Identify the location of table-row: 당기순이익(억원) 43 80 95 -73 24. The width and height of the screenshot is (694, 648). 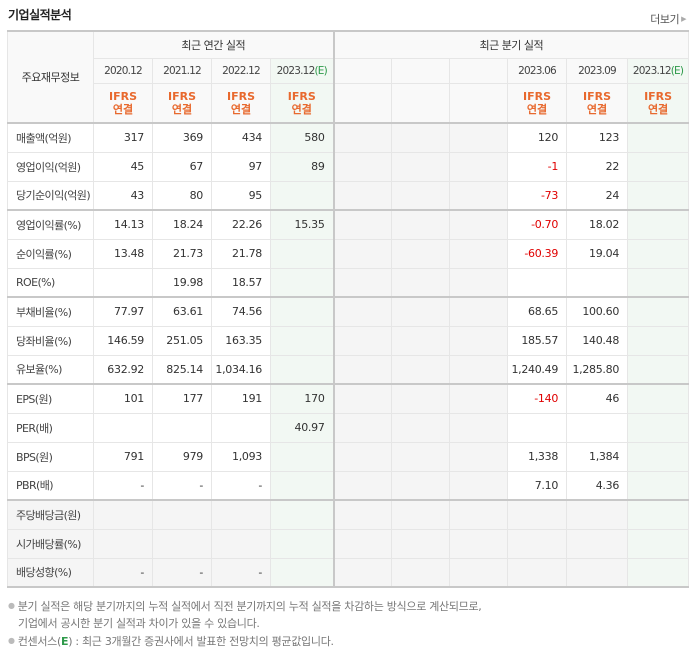
(348, 195).